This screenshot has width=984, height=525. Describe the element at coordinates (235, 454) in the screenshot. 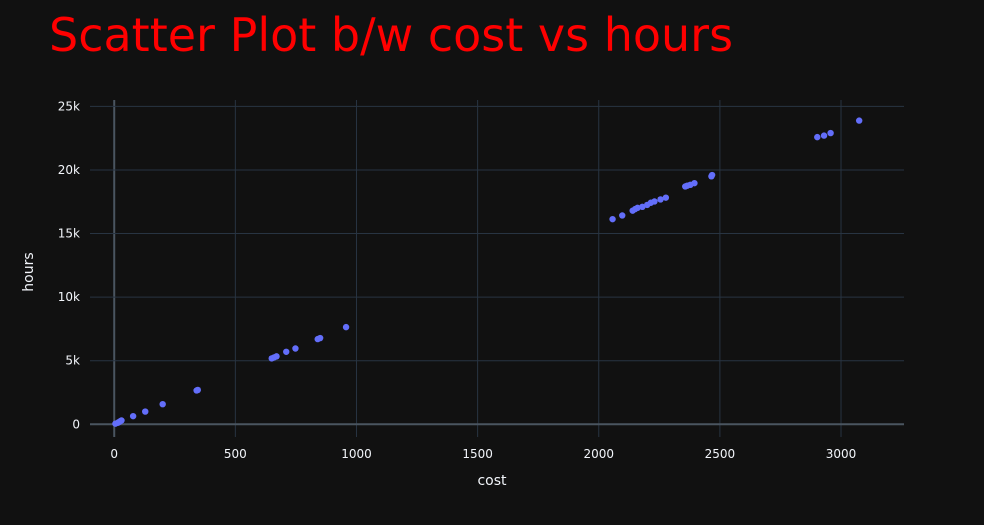

I see `x-tick-label: 500` at that location.